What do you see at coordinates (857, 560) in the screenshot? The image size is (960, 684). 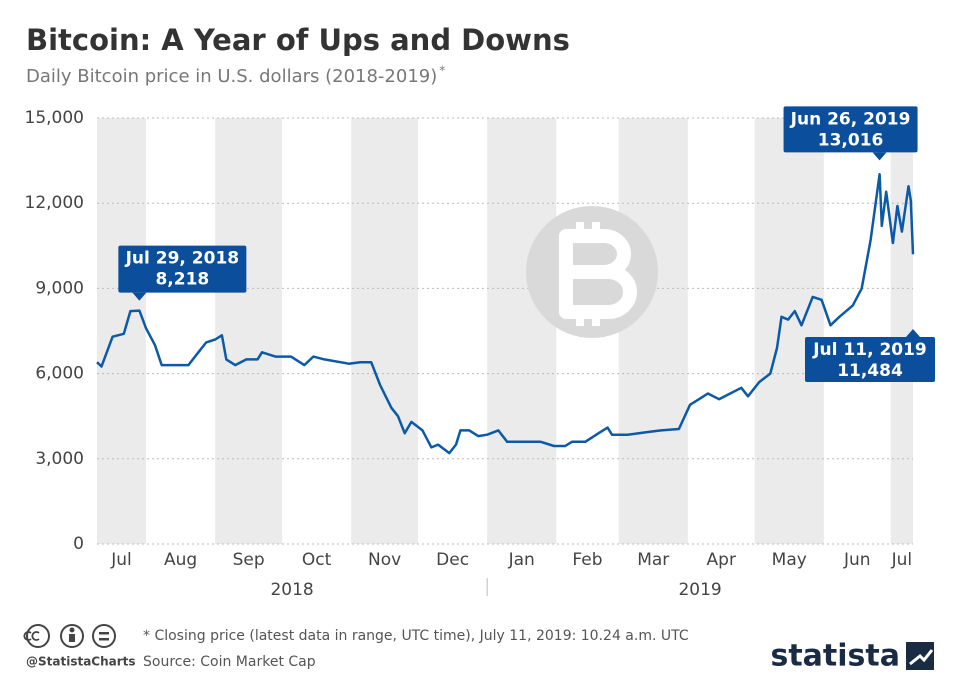 I see `x-tick-label: Jun` at bounding box center [857, 560].